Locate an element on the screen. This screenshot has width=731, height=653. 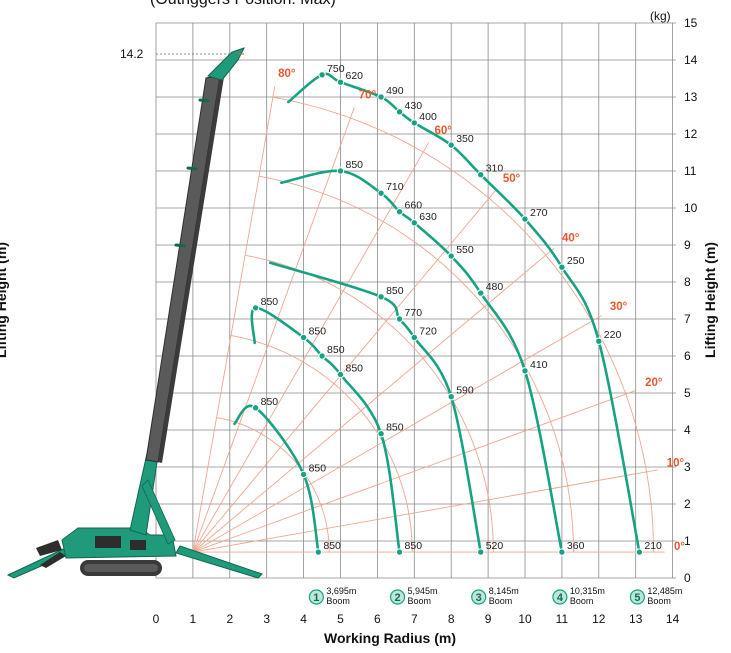
load-value-label: 710 is located at coordinates (395, 187).